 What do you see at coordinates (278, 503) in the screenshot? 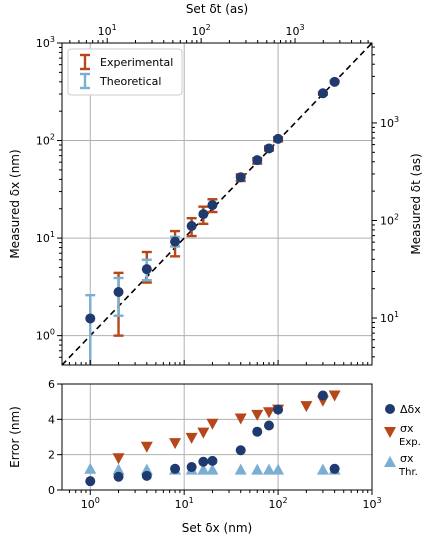
I see `bottom-xtick-label: 10²` at bounding box center [278, 503].